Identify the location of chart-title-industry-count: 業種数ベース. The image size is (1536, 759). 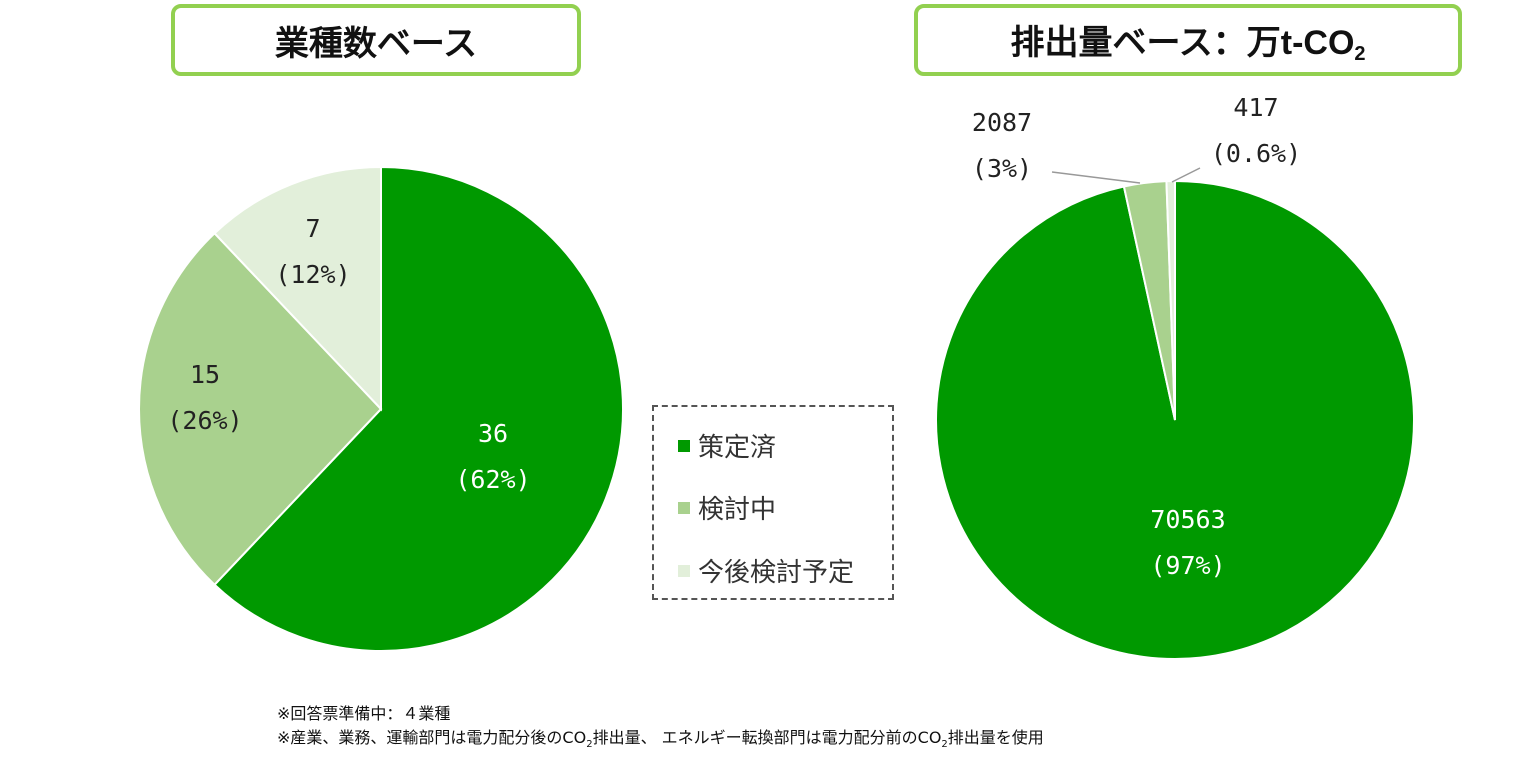
(376, 40).